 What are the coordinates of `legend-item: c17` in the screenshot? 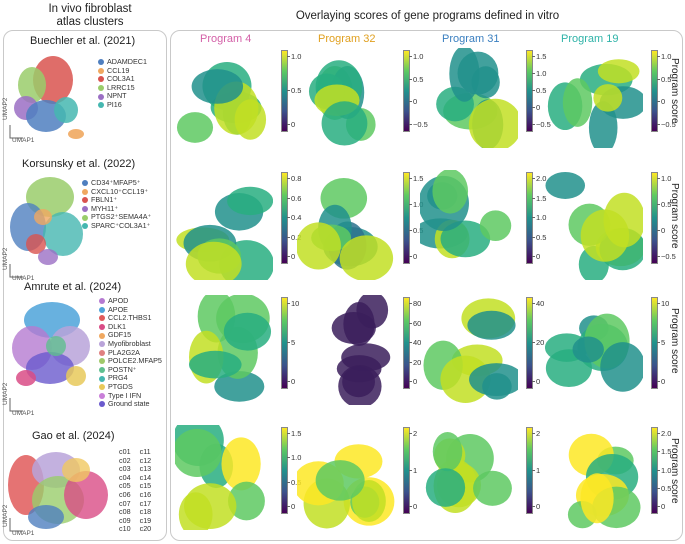 It's located at (144, 504).